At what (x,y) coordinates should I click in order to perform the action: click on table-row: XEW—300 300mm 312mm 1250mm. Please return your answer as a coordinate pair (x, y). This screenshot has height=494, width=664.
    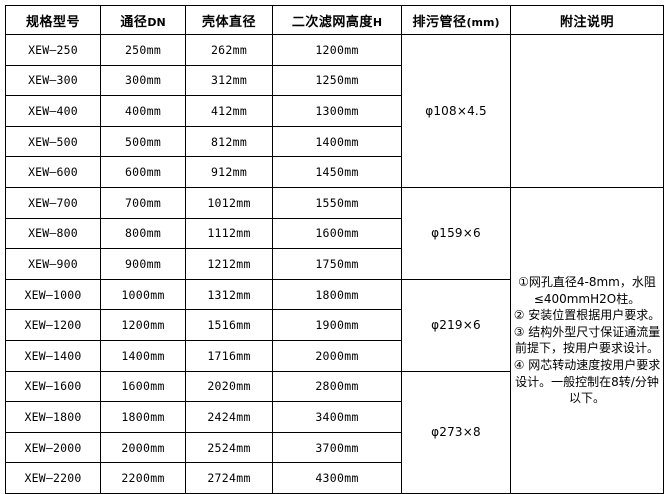
    Looking at the image, I should click on (334, 80).